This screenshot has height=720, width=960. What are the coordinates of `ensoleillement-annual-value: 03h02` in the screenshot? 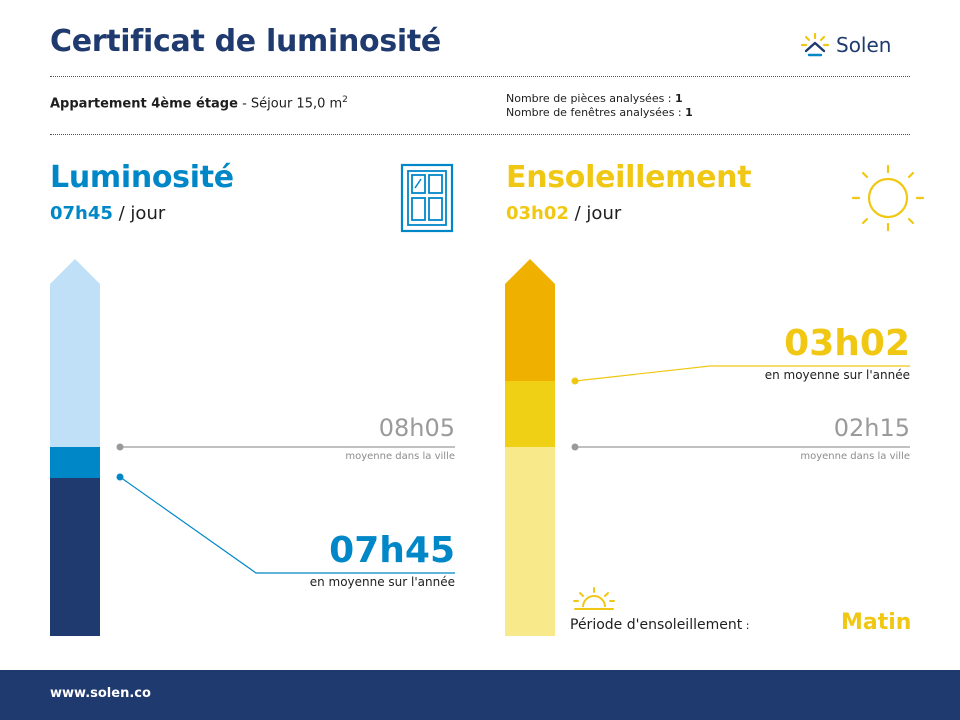 It's located at (847, 343).